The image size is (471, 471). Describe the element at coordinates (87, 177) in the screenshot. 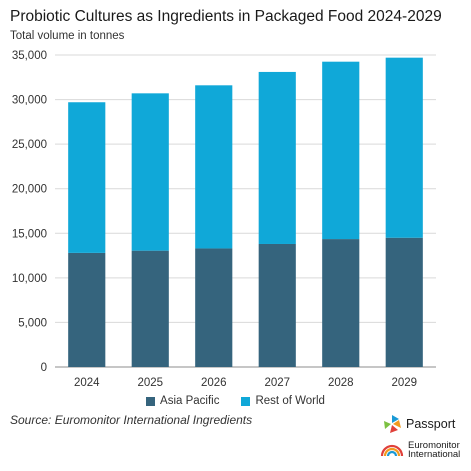

I see `bar-rest-of-world-2024` at that location.